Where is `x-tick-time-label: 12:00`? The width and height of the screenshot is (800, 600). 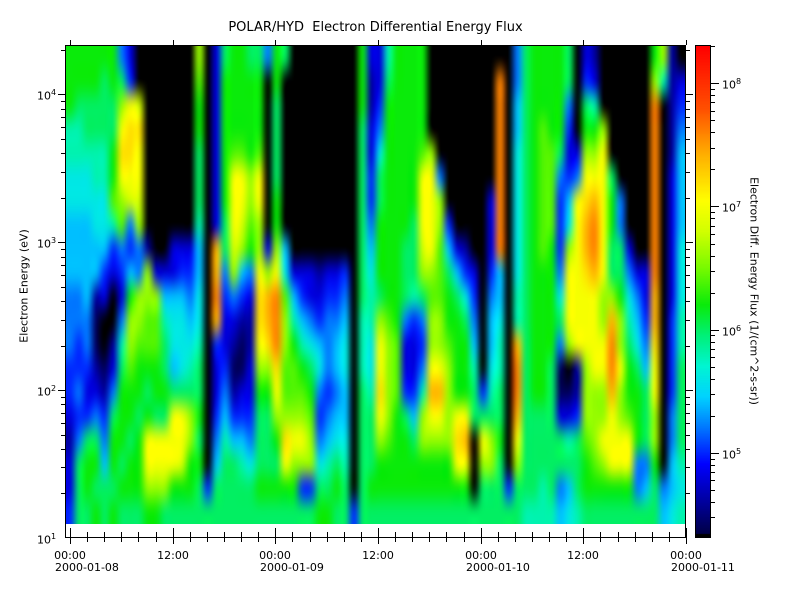 x-tick-time-label: 12:00 is located at coordinates (583, 555).